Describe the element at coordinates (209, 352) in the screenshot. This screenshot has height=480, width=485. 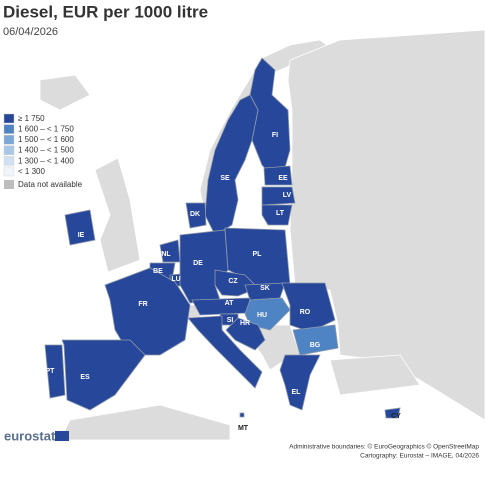
I see `country-label: IT` at that location.